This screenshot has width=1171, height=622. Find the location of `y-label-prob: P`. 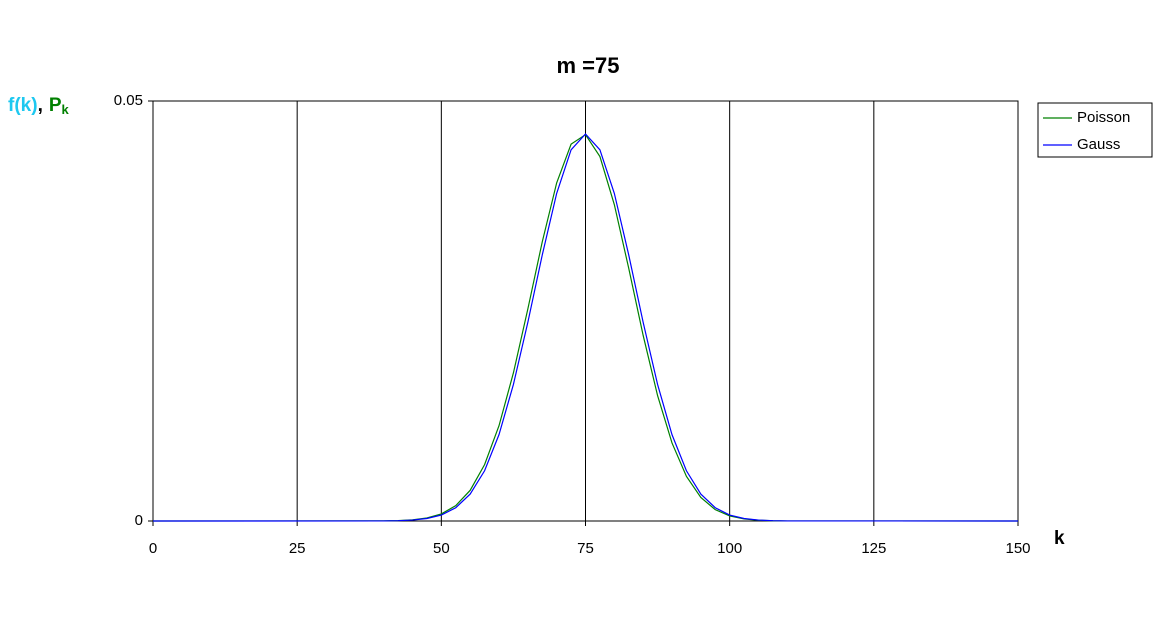

y-label-prob: P is located at coordinates (55, 105).